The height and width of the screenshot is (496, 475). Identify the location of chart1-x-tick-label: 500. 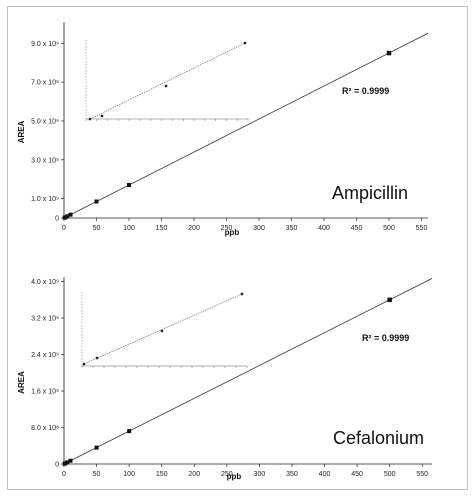
(389, 228).